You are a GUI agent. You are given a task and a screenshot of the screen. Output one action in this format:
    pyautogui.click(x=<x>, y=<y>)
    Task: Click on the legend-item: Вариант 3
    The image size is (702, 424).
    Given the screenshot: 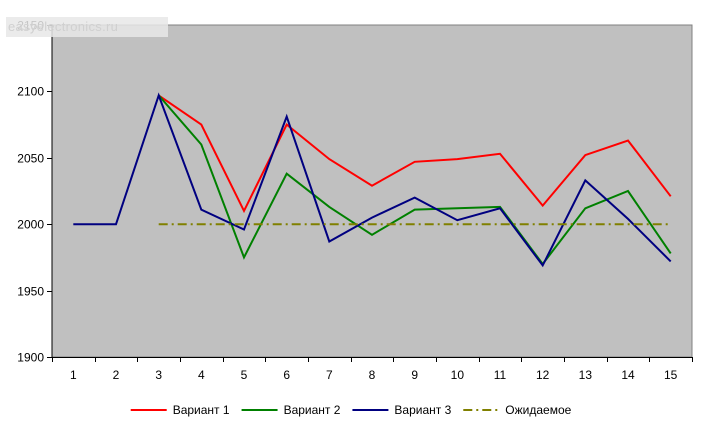 What is the action you would take?
    pyautogui.click(x=402, y=410)
    